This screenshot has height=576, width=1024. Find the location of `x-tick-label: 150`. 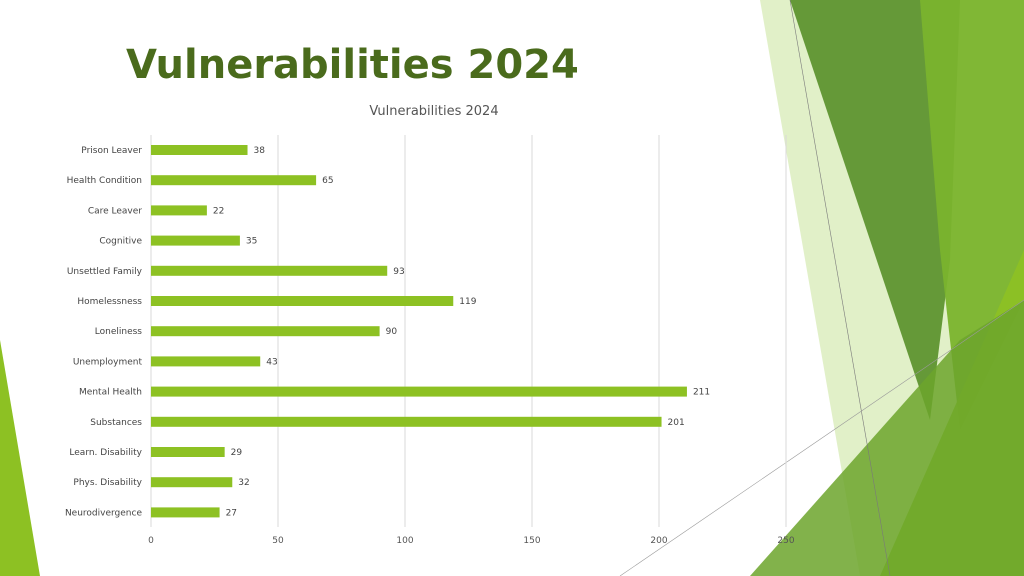

x-tick-label: 150 is located at coordinates (531, 541).